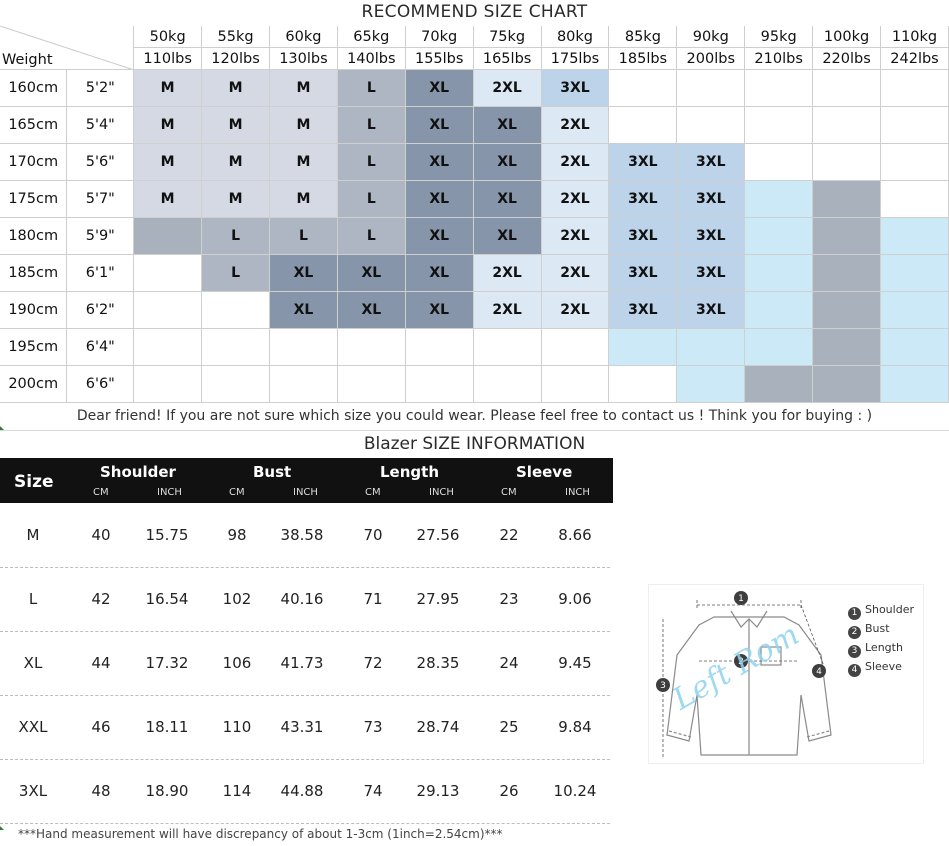  Describe the element at coordinates (373, 535) in the screenshot. I see `measurement-value: 70` at that location.